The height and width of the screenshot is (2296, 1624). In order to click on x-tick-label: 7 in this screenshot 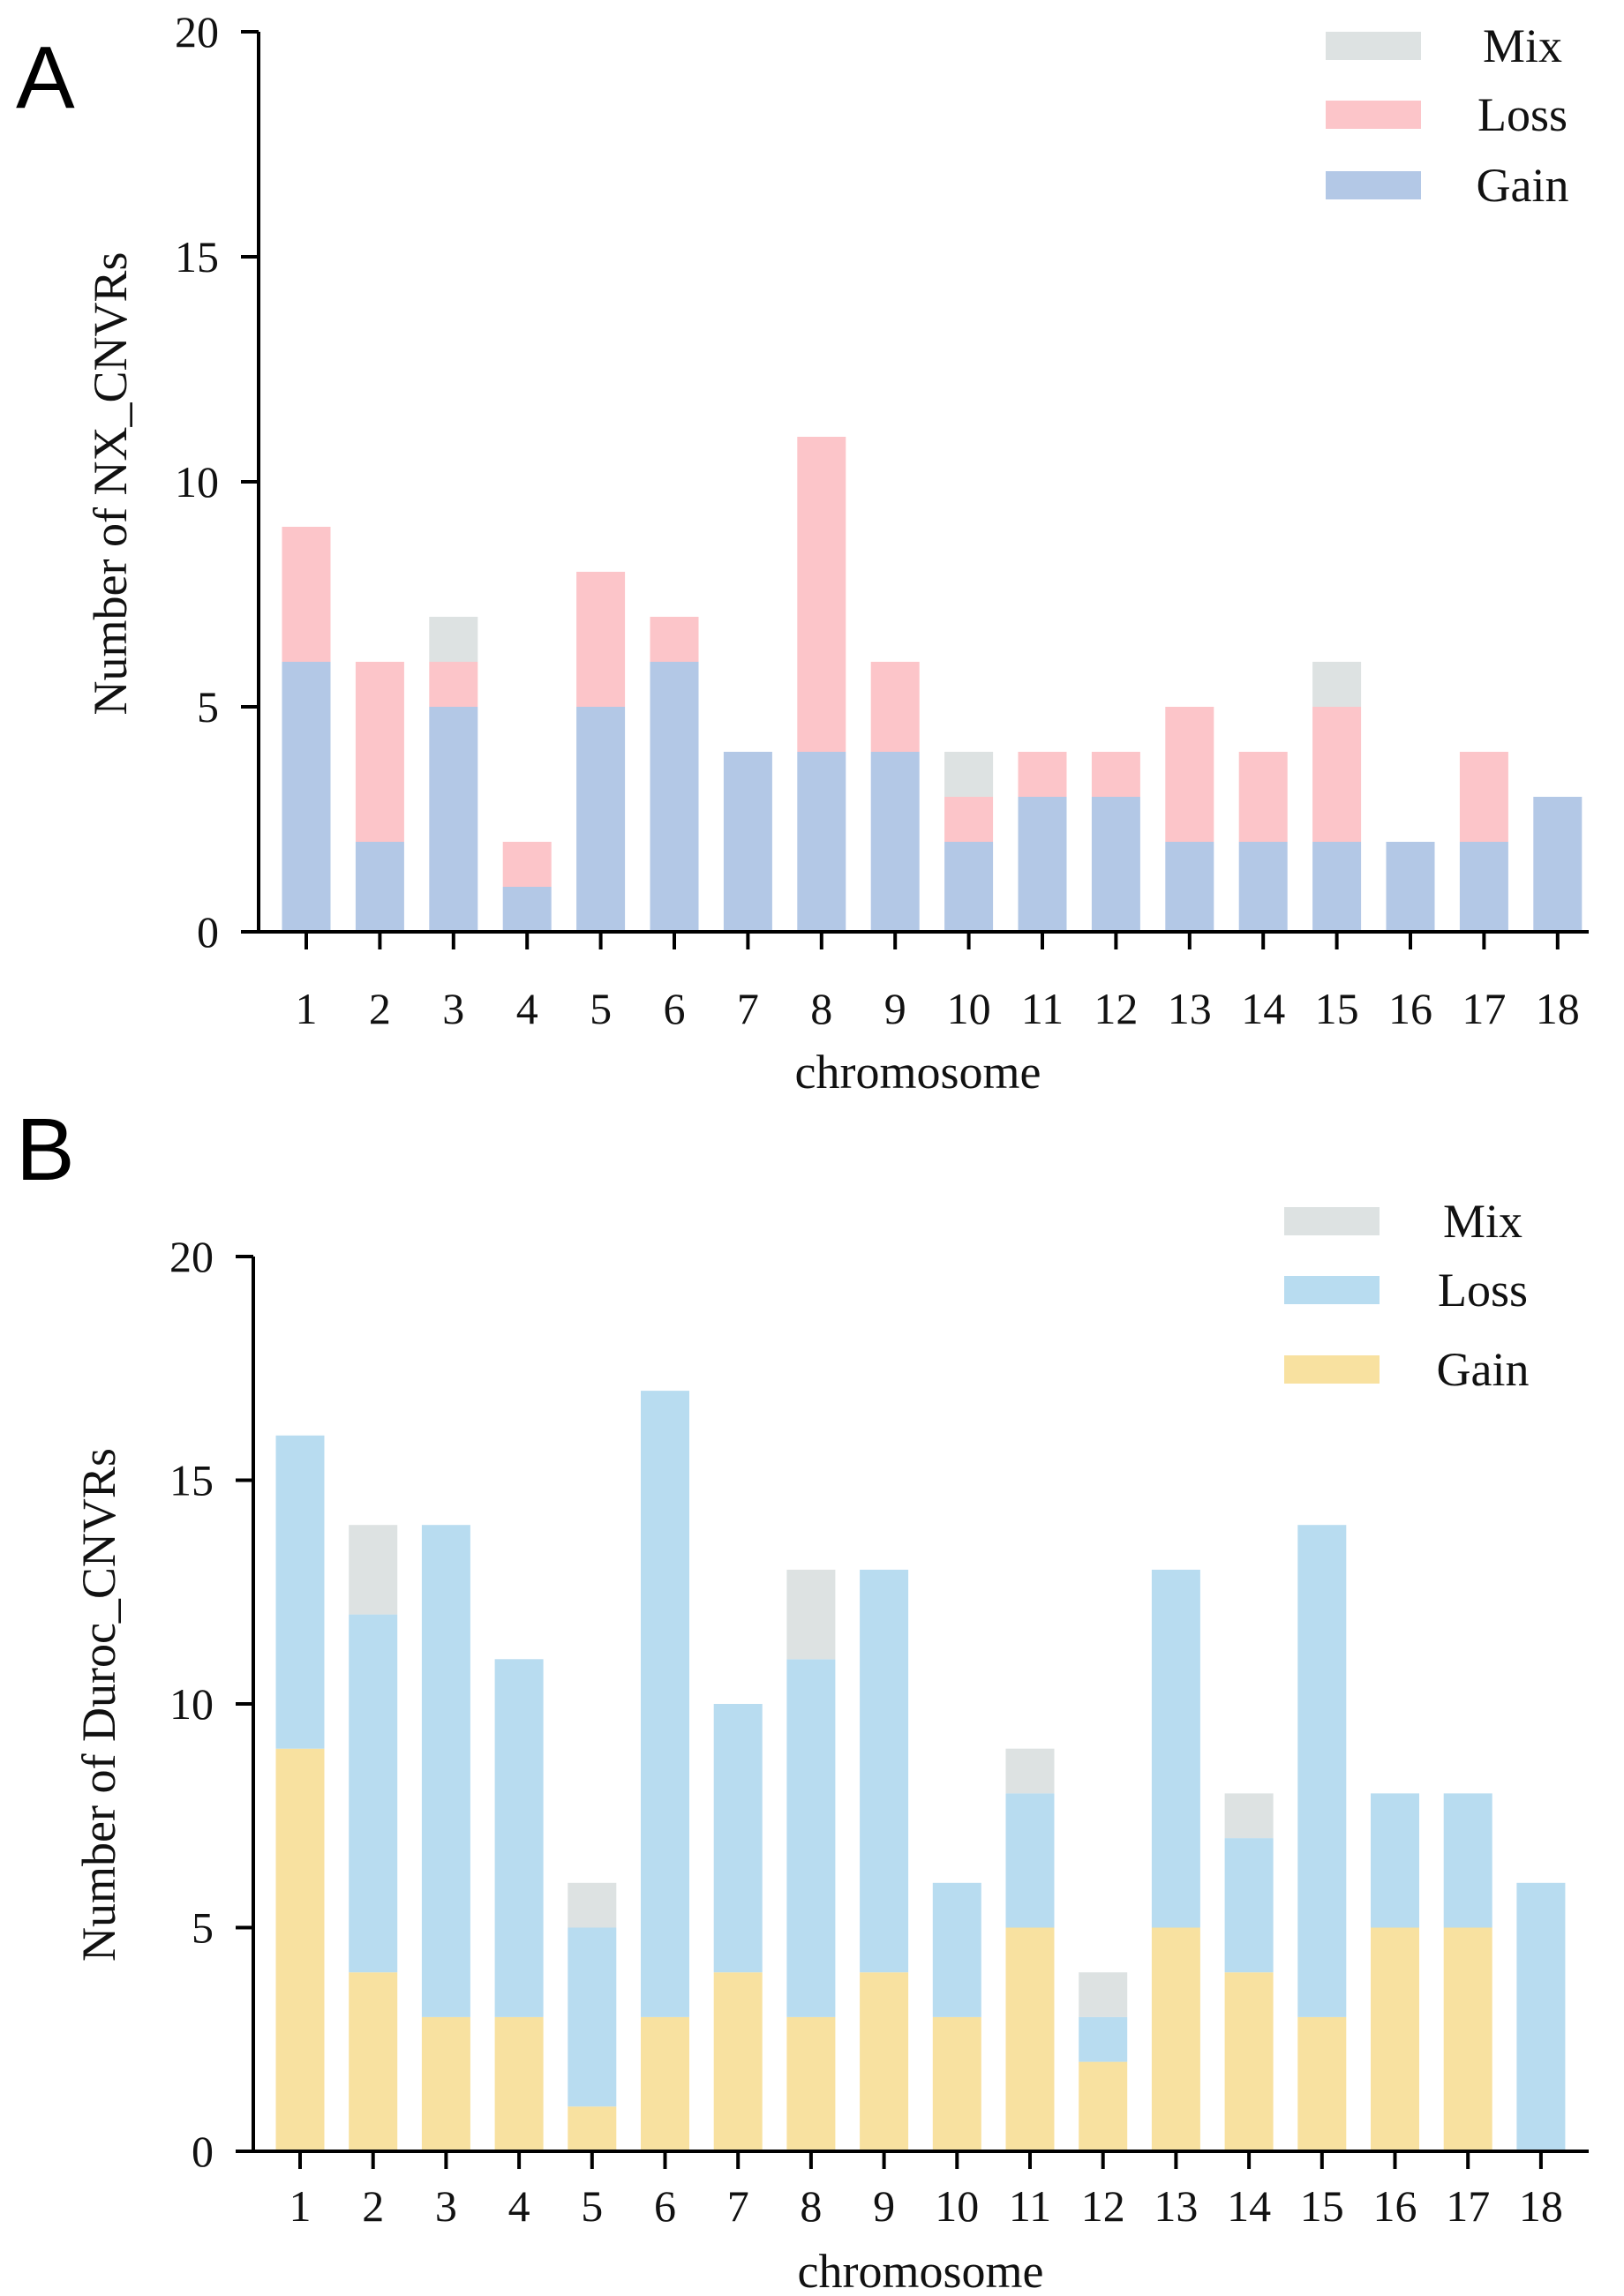, I will do `click(748, 1008)`.